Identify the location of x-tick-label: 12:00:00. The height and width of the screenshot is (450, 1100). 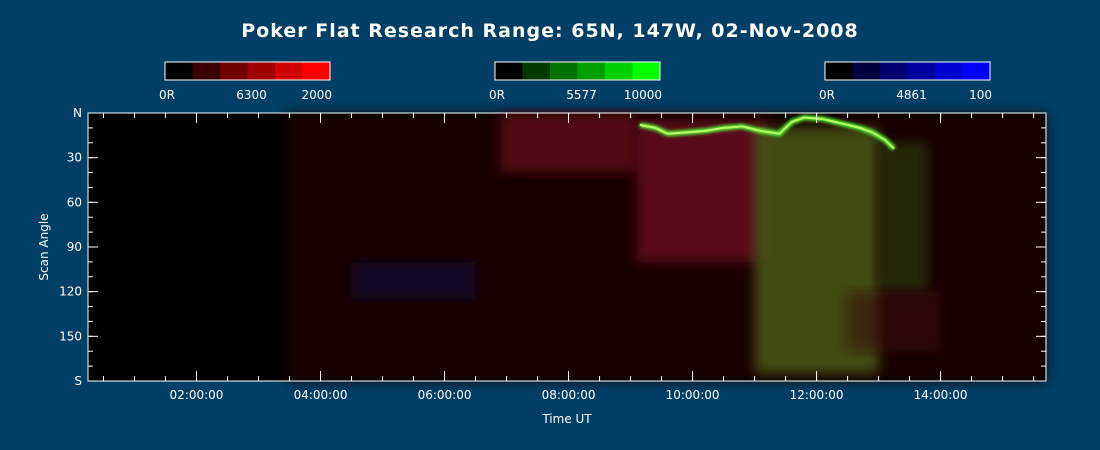
(817, 395).